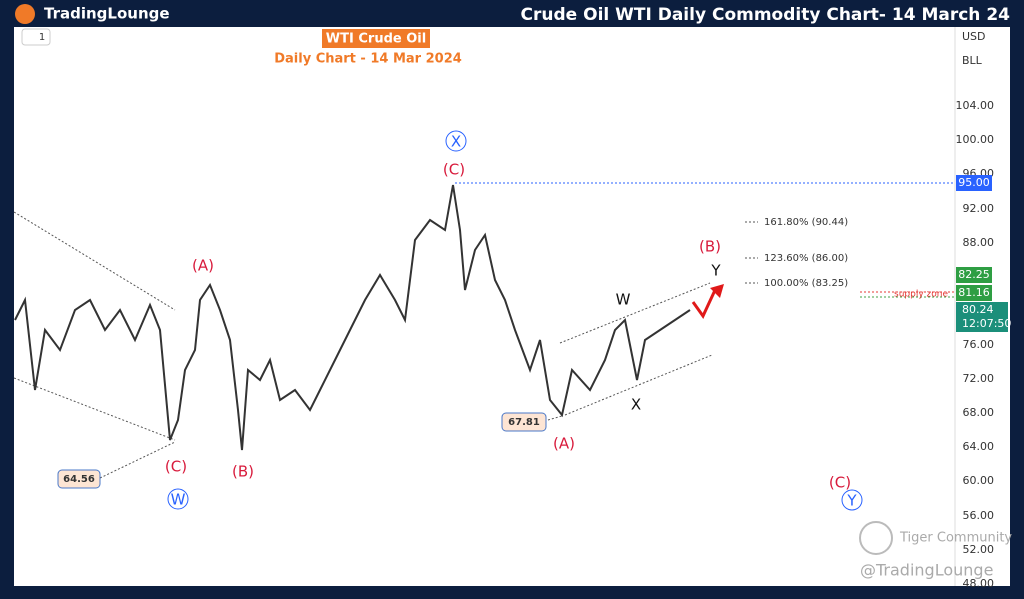 The width and height of the screenshot is (1024, 599). What do you see at coordinates (42, 37) in the screenshot?
I see `interval: 1` at bounding box center [42, 37].